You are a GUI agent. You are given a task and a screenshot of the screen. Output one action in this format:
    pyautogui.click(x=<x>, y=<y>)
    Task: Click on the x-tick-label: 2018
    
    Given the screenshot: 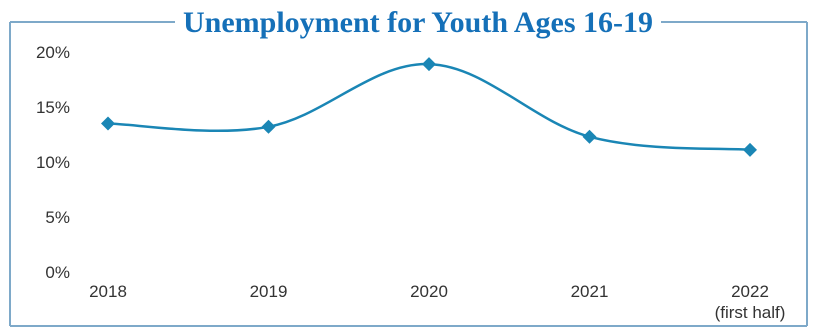 What is the action you would take?
    pyautogui.click(x=108, y=291)
    